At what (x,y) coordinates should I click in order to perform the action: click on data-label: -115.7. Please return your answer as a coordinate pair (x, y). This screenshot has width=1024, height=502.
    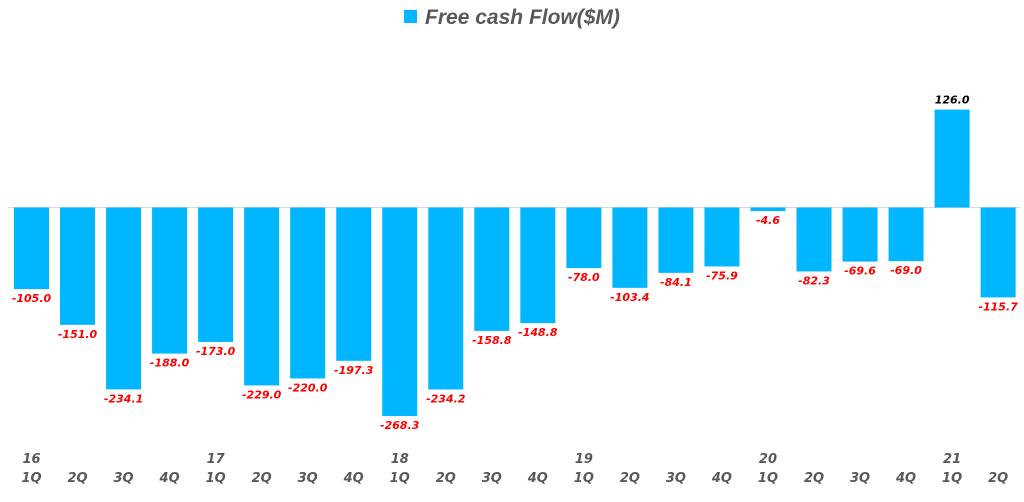
    Looking at the image, I should click on (998, 306).